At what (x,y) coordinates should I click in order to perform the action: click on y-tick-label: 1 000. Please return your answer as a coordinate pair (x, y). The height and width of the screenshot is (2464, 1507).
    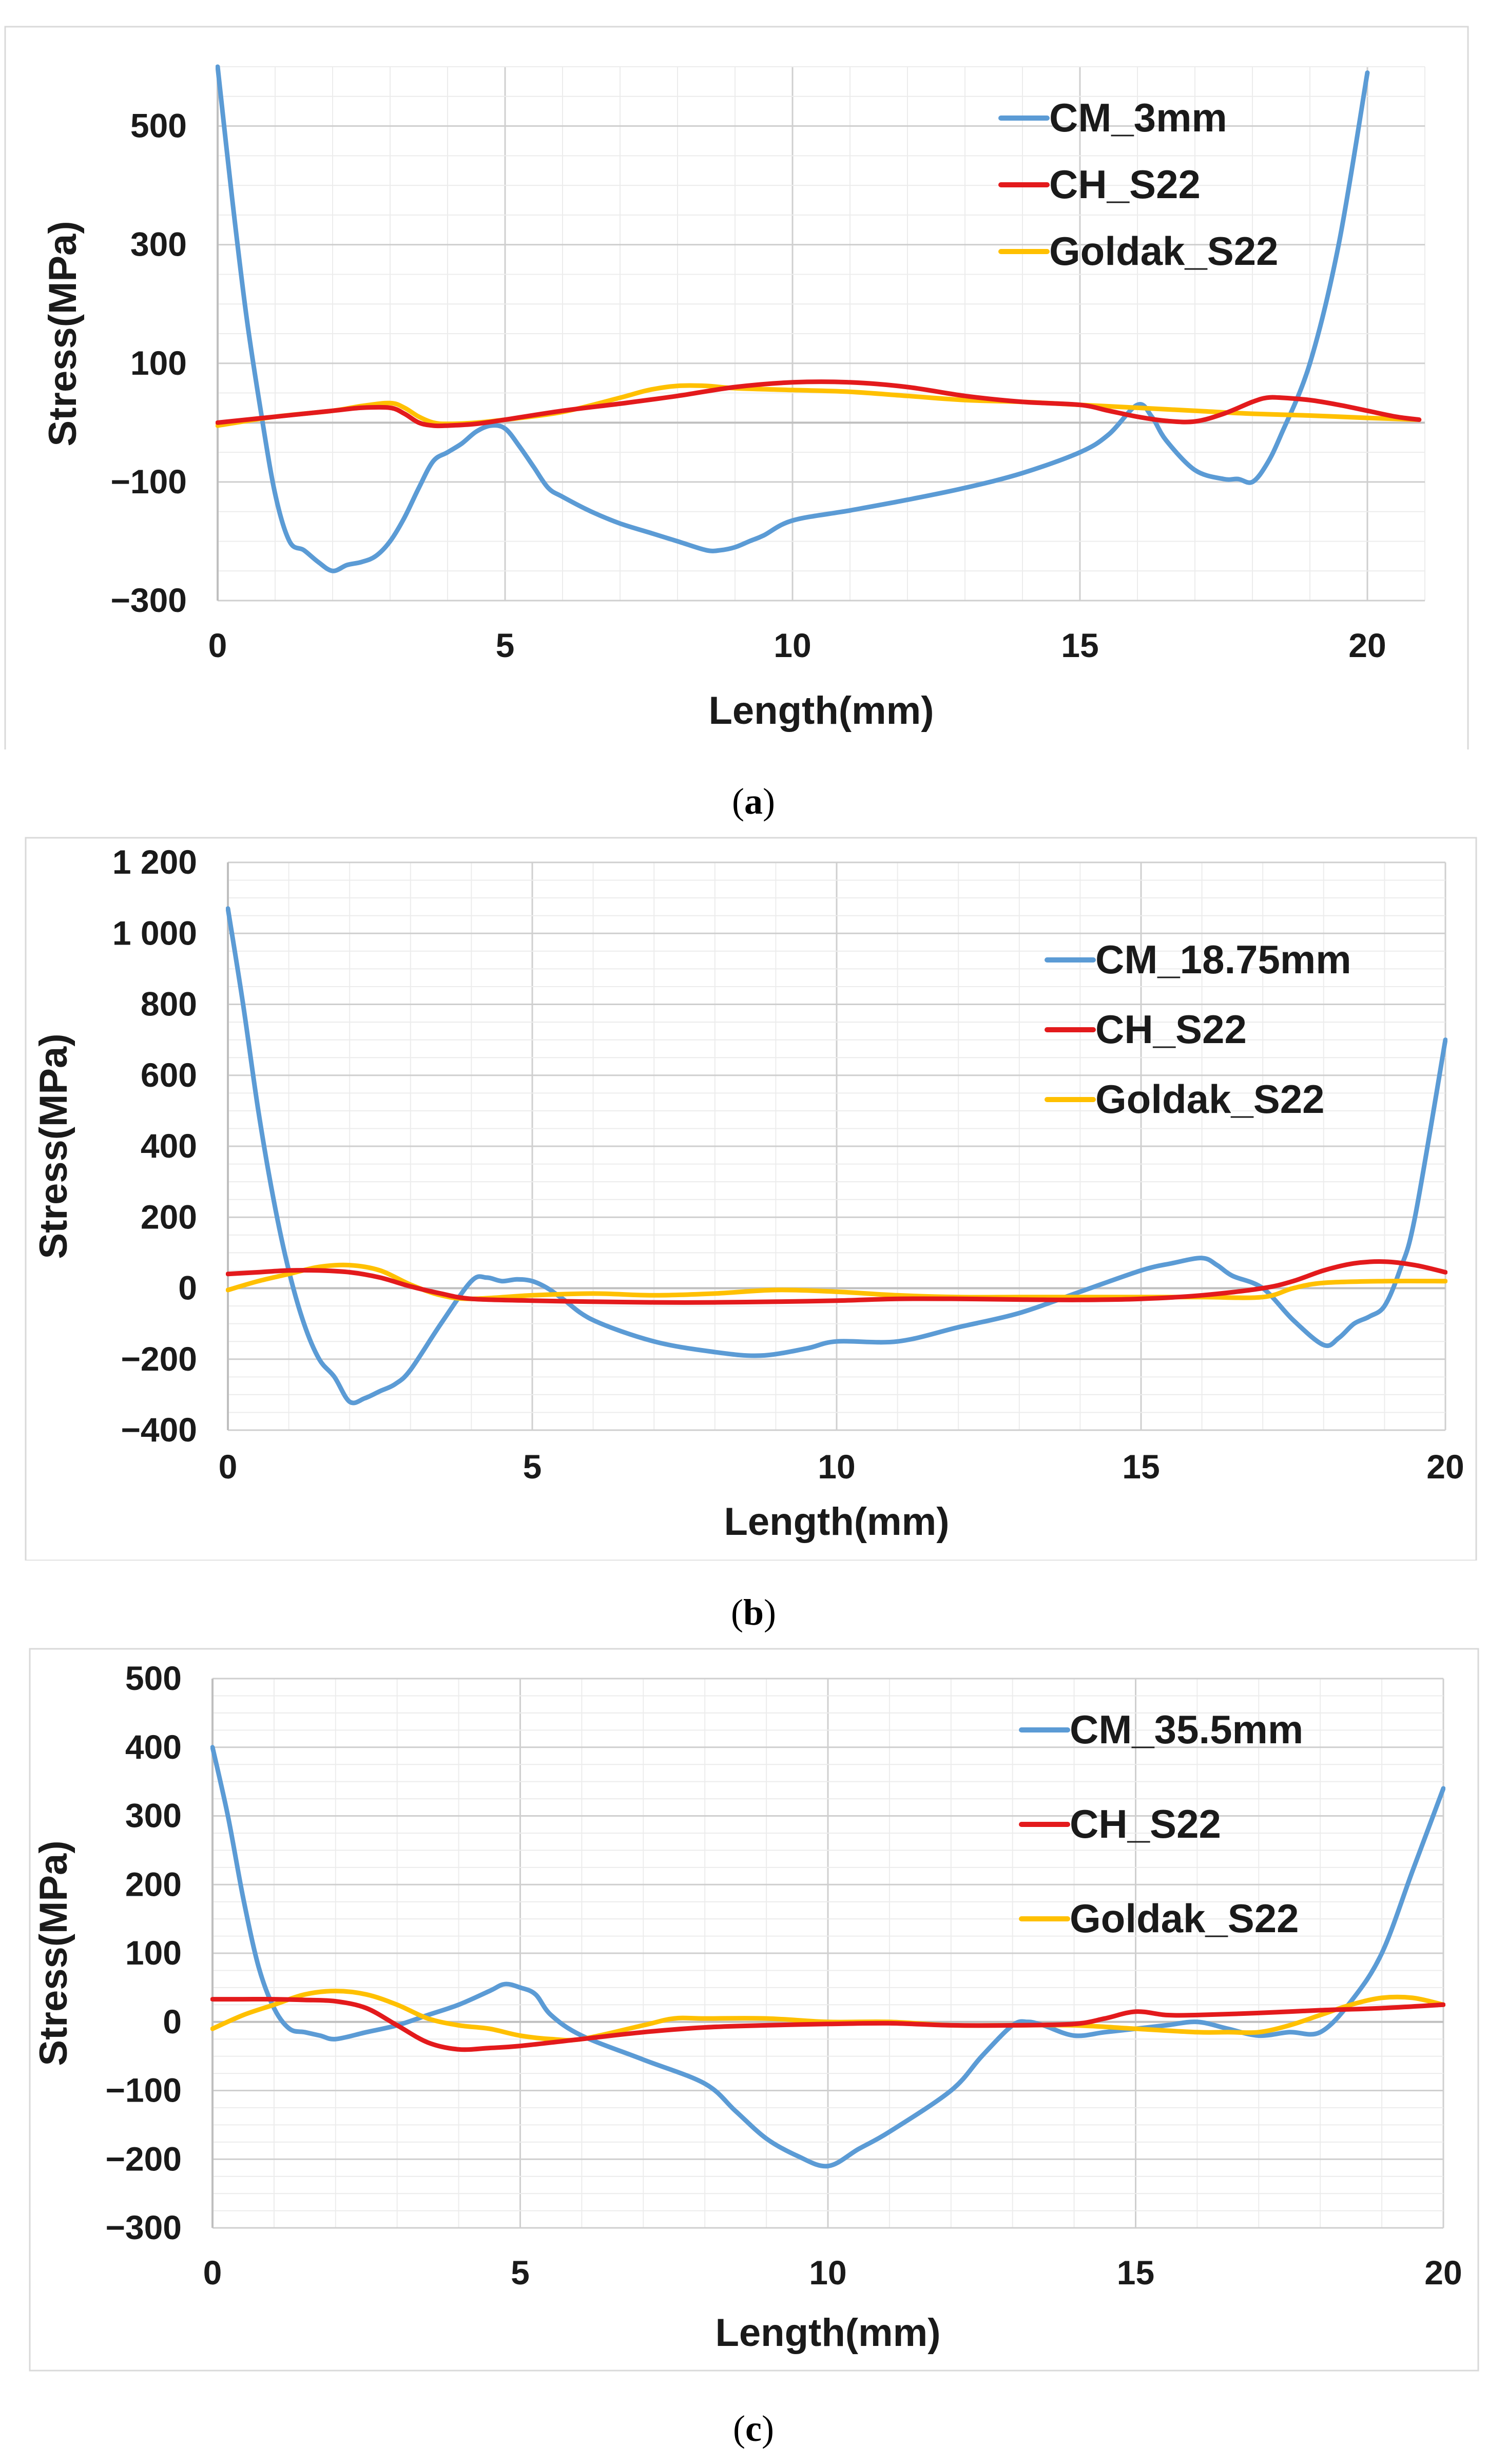
    Looking at the image, I should click on (154, 933).